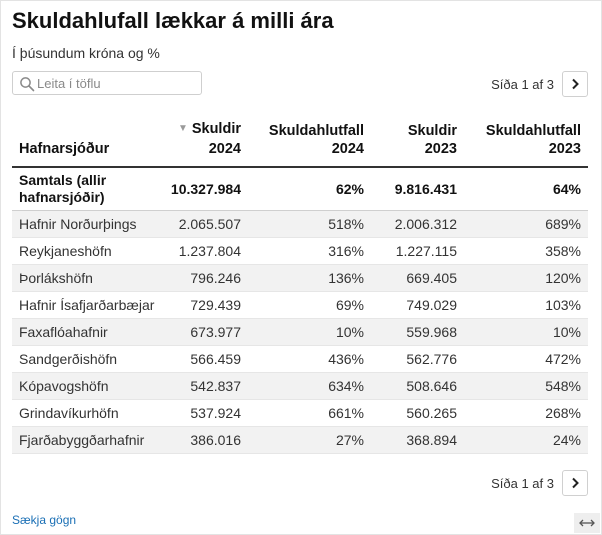 This screenshot has height=535, width=602. Describe the element at coordinates (417, 142) in the screenshot. I see `column-header-debt-2023: Skuldir 2023` at that location.